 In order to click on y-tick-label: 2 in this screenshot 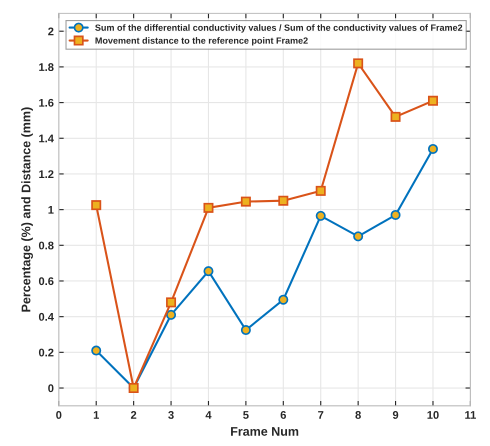, I will do `click(51, 31)`.